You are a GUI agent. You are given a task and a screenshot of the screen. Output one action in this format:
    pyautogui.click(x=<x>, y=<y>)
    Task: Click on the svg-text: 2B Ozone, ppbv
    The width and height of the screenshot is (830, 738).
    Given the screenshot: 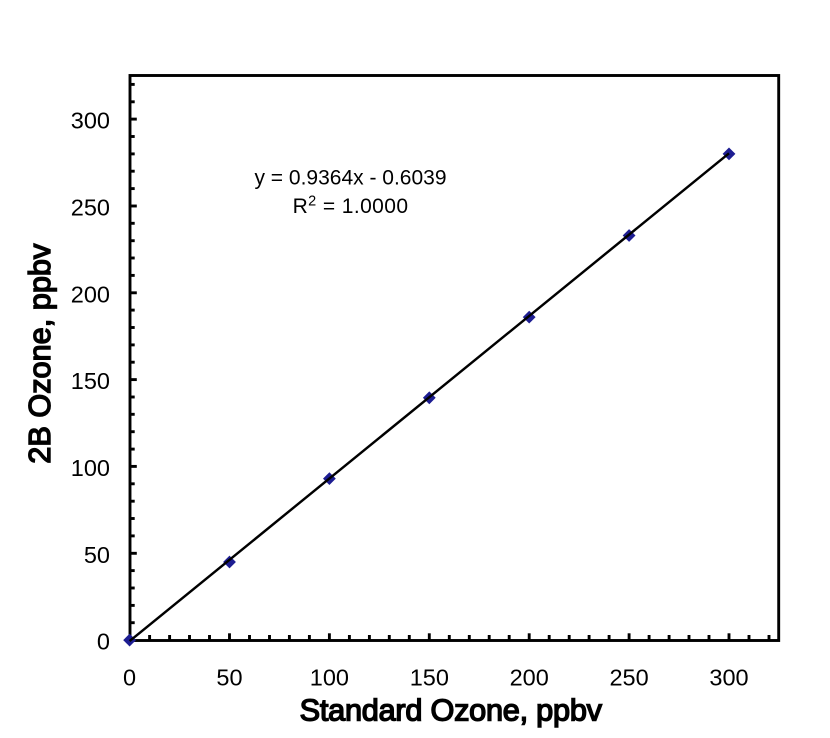 What is the action you would take?
    pyautogui.click(x=39, y=353)
    